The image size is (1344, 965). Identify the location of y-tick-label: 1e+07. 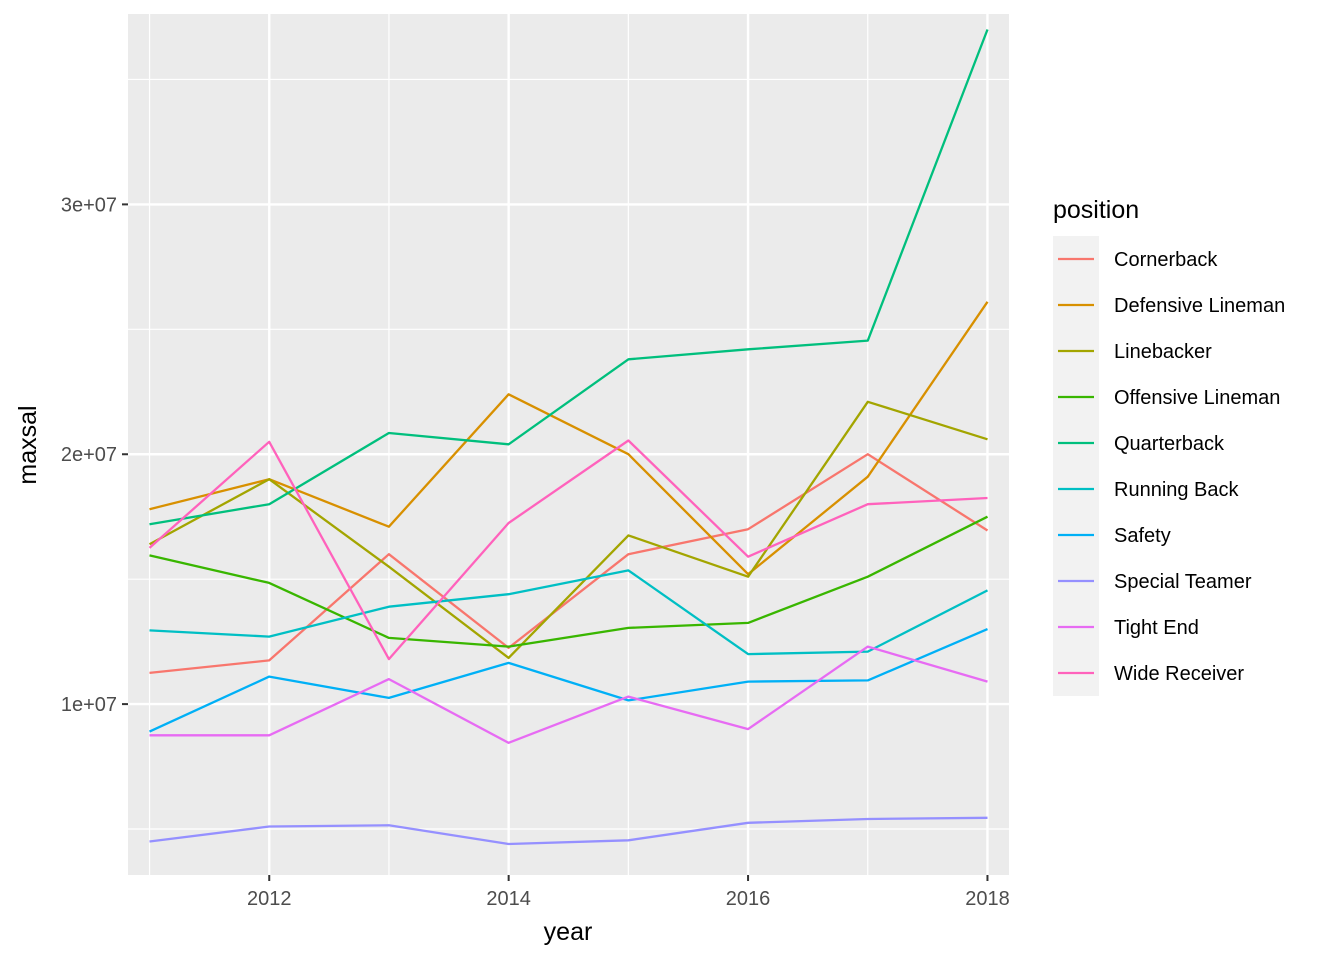
(89, 705).